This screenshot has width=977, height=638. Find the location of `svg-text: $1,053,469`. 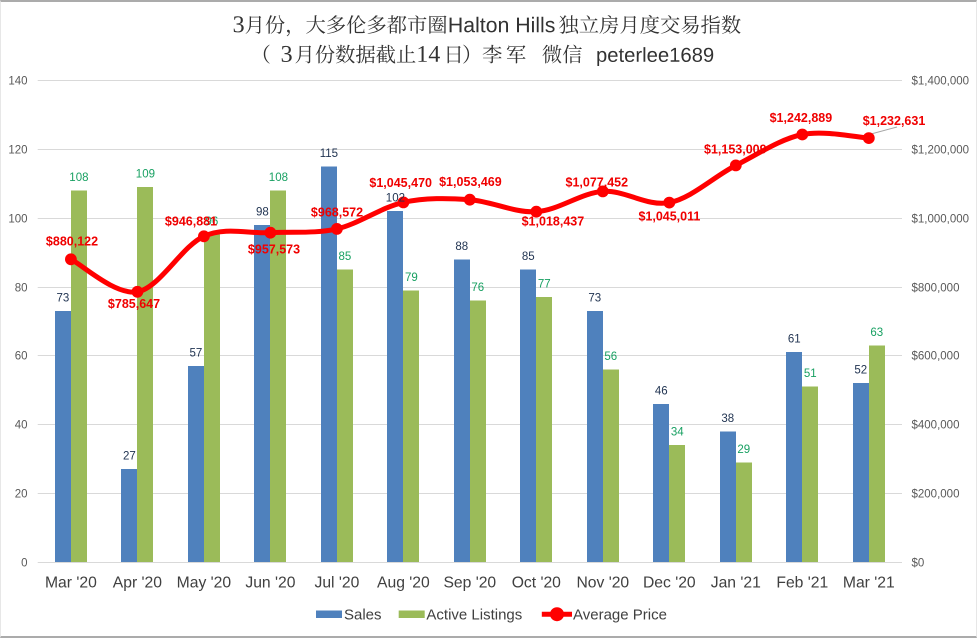

svg-text: $1,053,469 is located at coordinates (470, 182).